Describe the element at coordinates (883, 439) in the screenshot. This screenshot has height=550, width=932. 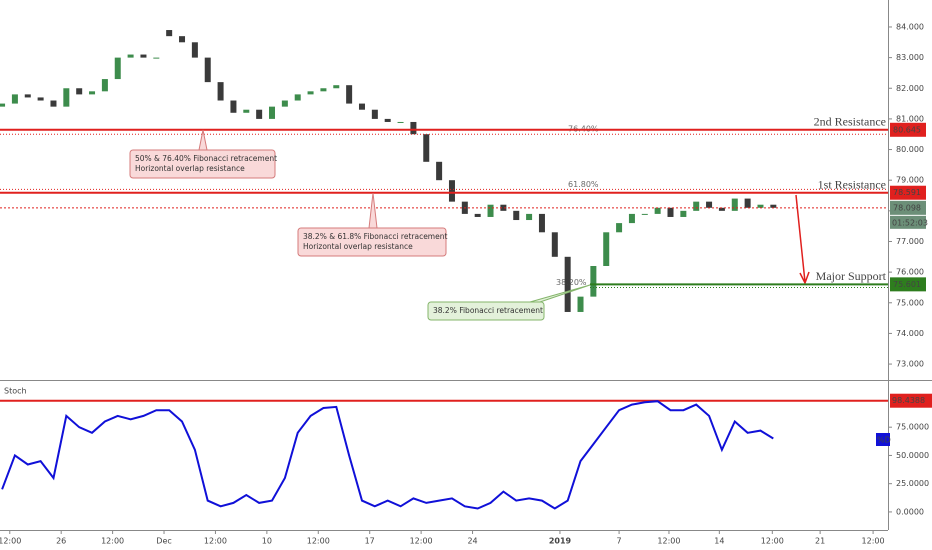
I see `legend-box` at that location.